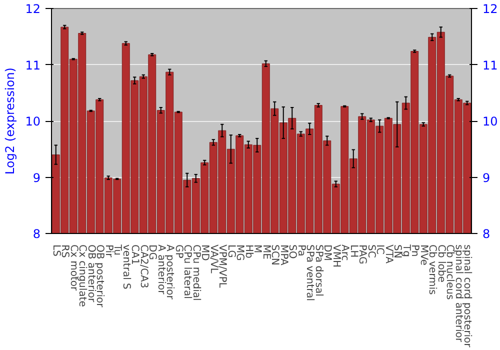 Image resolution: width=500 pixels, height=350 pixels. I want to click on y2-tick-label: 12, so click(490, 9).